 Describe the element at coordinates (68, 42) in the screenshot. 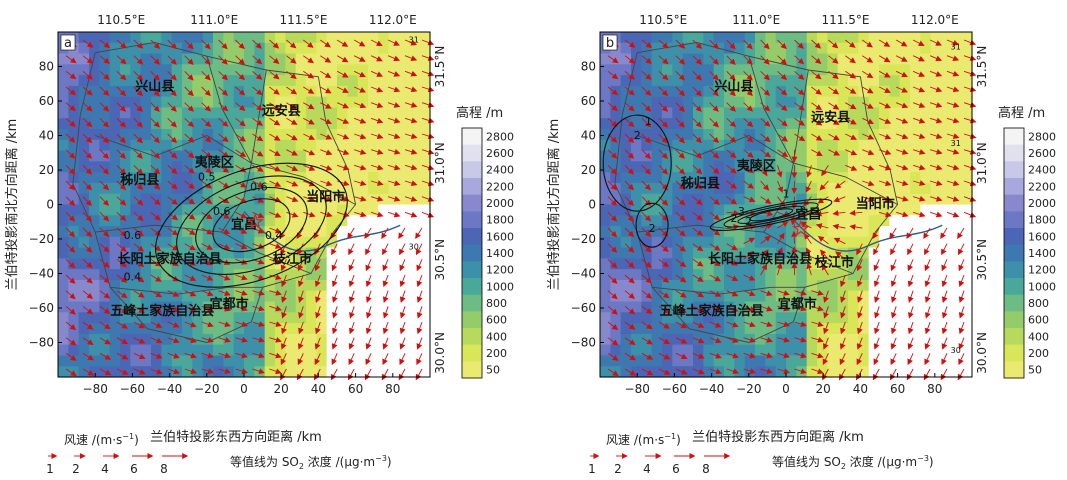

I see `panel-label-box` at that location.